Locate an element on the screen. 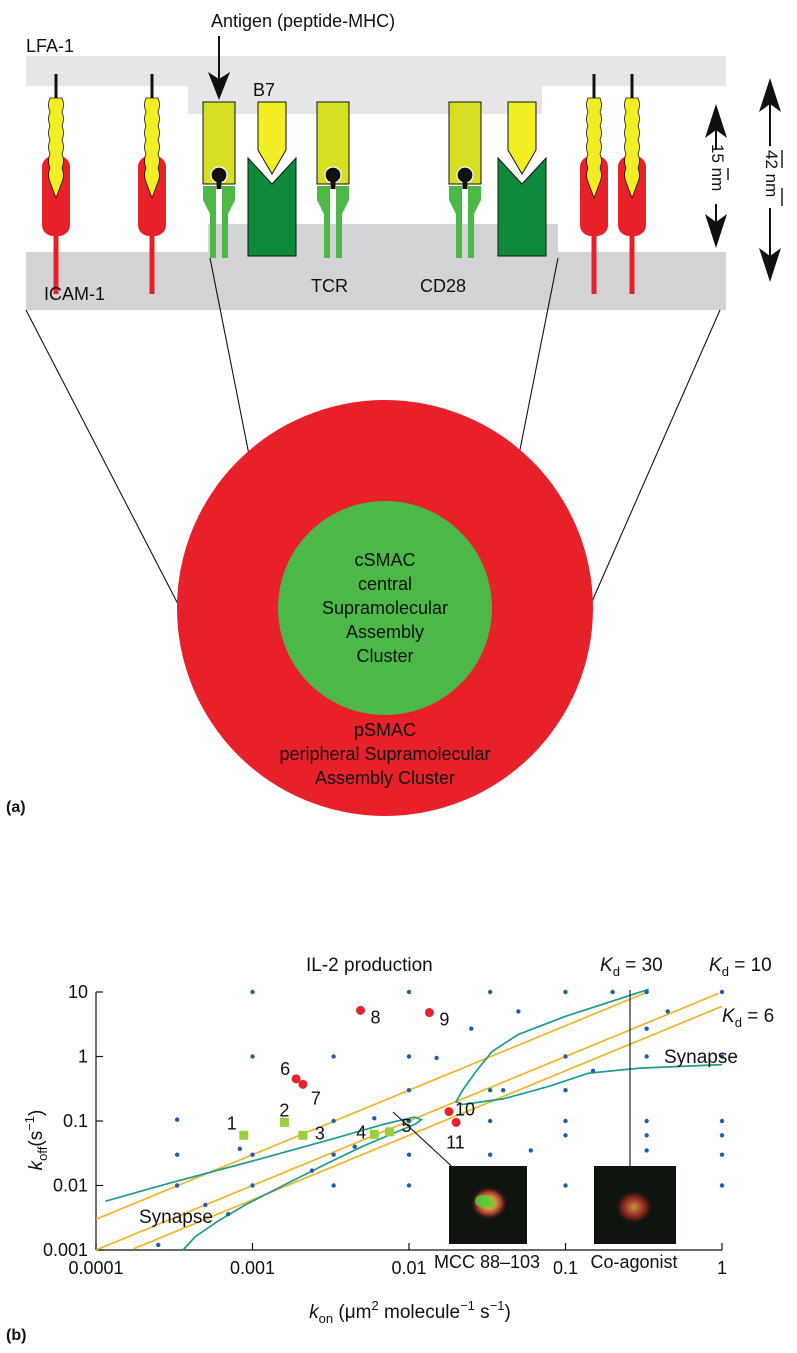  ylabel-sub: off is located at coordinates (42, 1153).